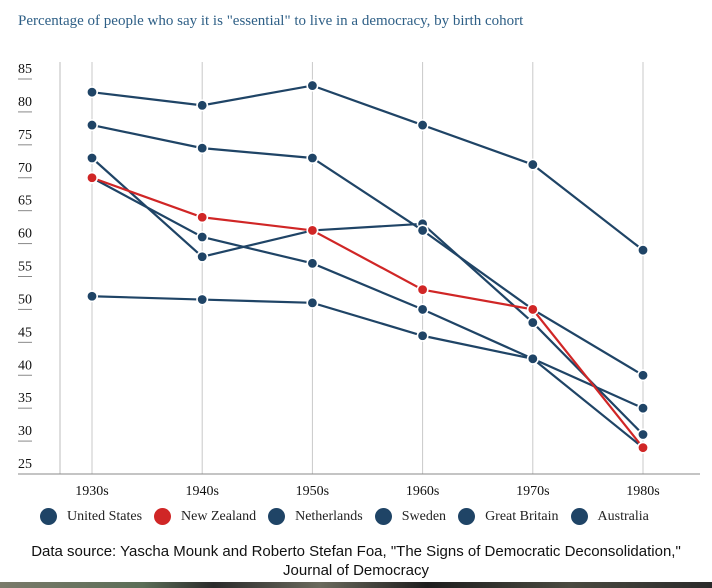 The height and width of the screenshot is (588, 712). I want to click on y-tick-label: 40, so click(25, 365).